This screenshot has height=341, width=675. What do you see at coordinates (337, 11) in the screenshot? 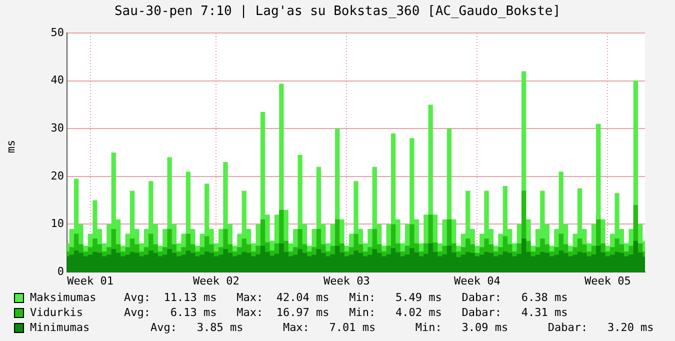
I see `chart-title: Sau-30-pen 7:10 | Lag'as su Bokstas_360 [AC_Gaudo_Bokste]` at bounding box center [337, 11].